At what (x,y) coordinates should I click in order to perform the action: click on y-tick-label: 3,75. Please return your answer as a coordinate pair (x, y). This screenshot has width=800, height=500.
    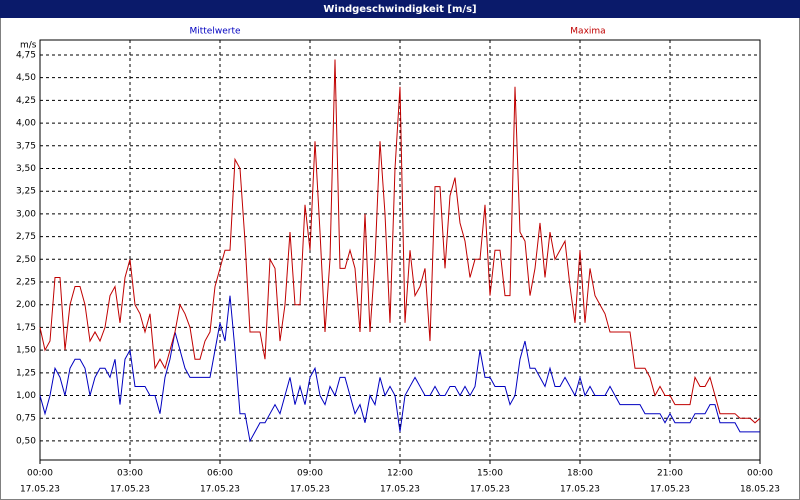
    Looking at the image, I should click on (26, 146).